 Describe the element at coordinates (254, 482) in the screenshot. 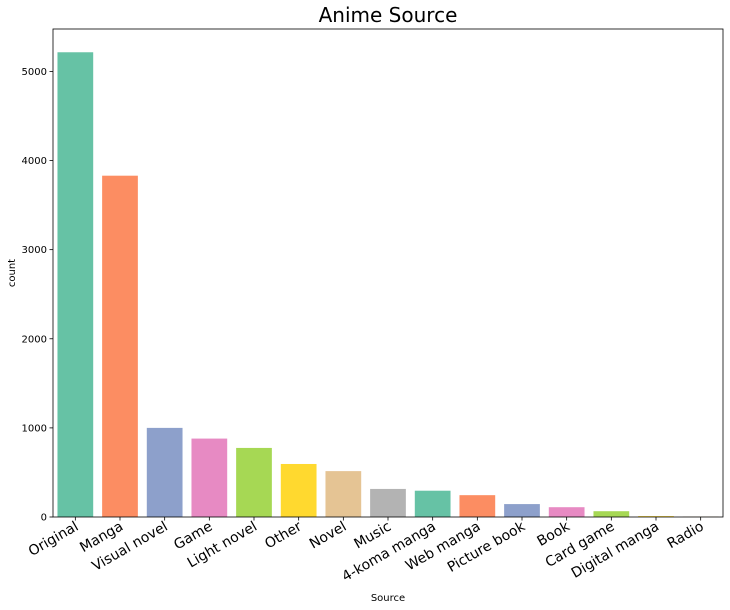

I see `bar-light-novel` at that location.